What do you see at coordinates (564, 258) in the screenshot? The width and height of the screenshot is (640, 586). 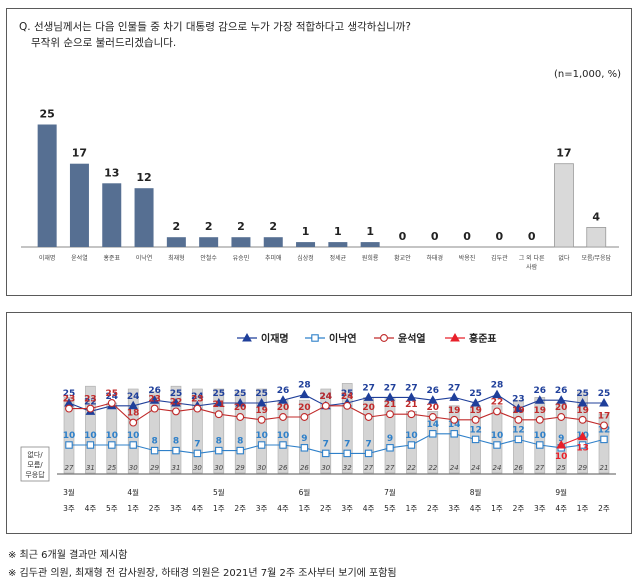 I see `bar-category-label: 없다` at bounding box center [564, 258].